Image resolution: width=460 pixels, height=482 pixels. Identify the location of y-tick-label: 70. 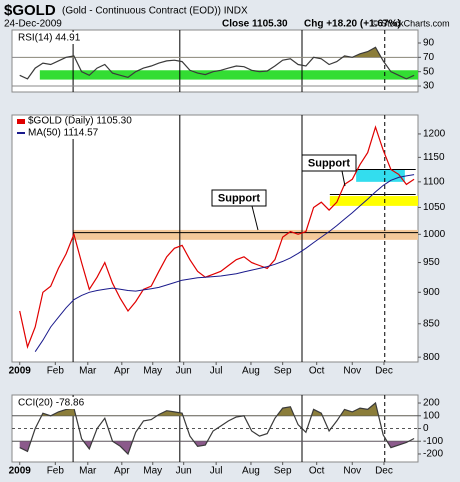
(429, 57).